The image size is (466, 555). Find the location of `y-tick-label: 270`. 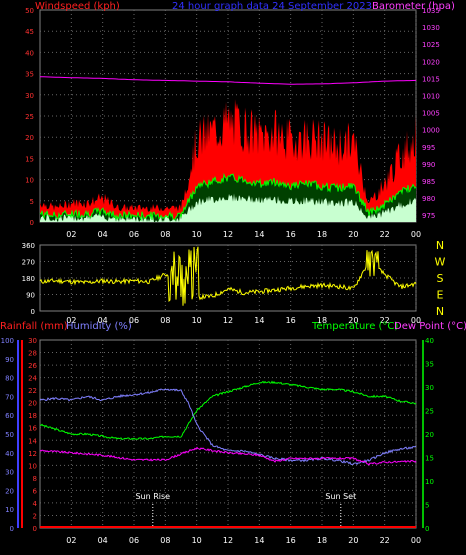

y-tick-label: 270 is located at coordinates (28, 263).